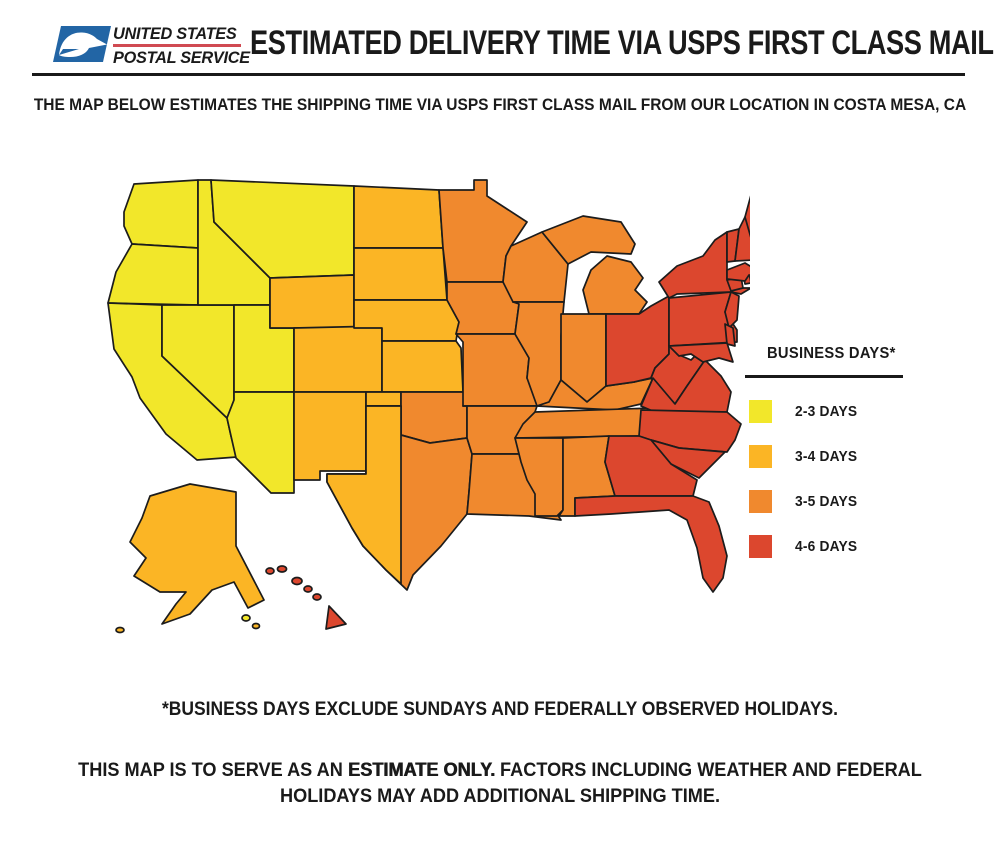  Describe the element at coordinates (400, 274) in the screenshot. I see `state-sd` at that location.